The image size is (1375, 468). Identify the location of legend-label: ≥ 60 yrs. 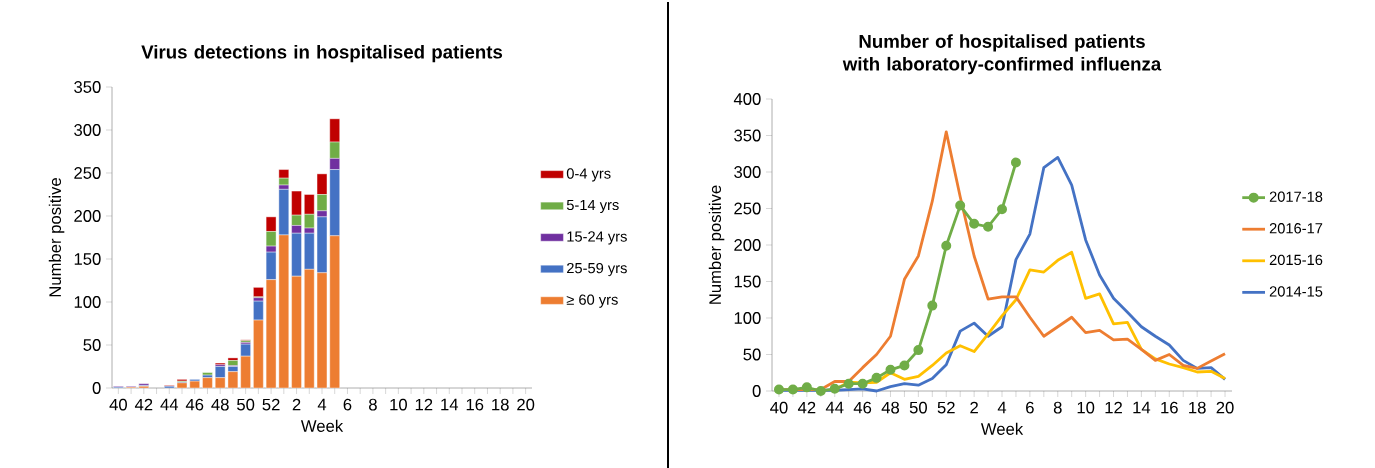
(592, 301).